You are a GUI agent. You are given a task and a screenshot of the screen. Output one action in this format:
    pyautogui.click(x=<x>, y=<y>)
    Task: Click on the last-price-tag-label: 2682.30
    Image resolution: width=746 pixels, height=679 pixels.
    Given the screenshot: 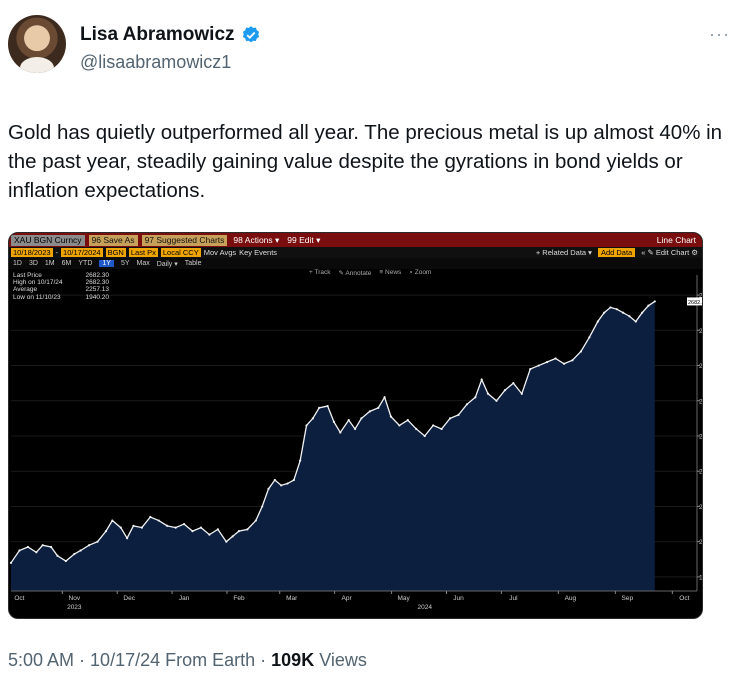 What is the action you would take?
    pyautogui.click(x=695, y=303)
    